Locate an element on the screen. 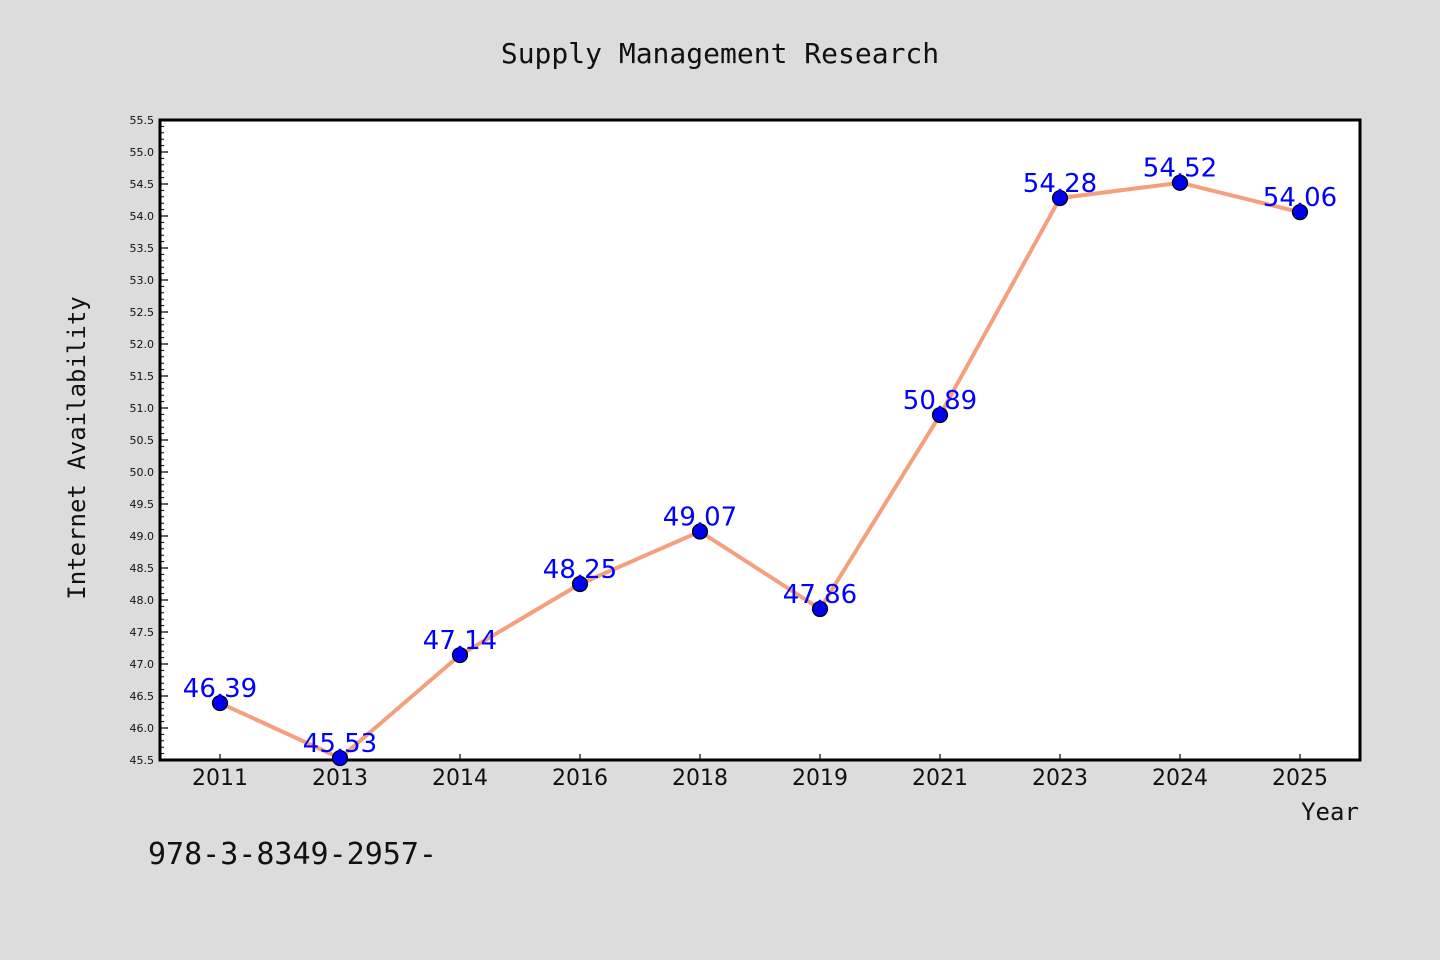 This screenshot has width=1440, height=960. y-tick-label: 51.5 is located at coordinates (142, 376).